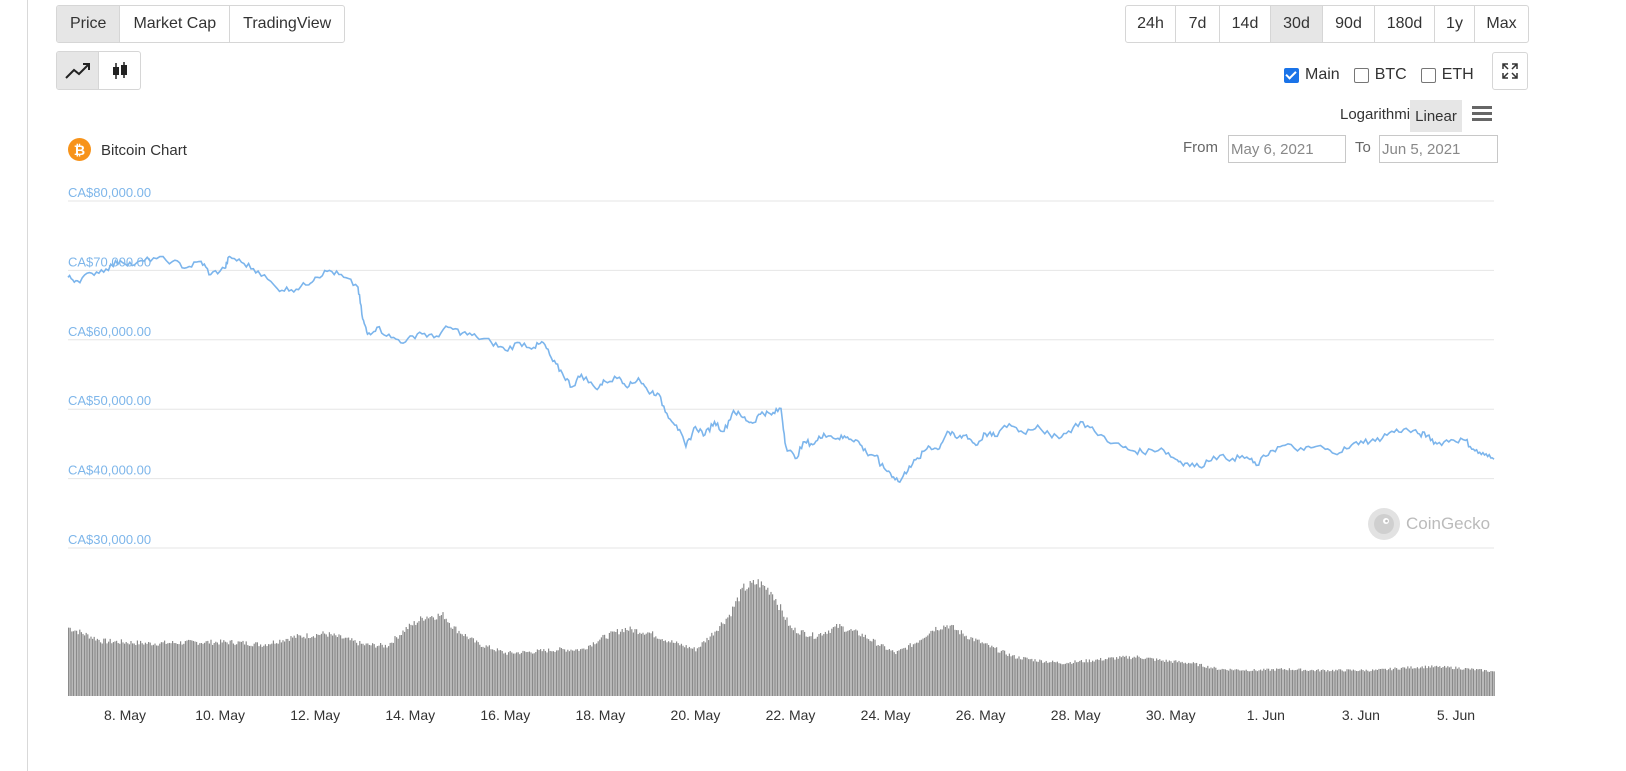 The image size is (1626, 771). I want to click on range-30d: 30d, so click(1296, 24).